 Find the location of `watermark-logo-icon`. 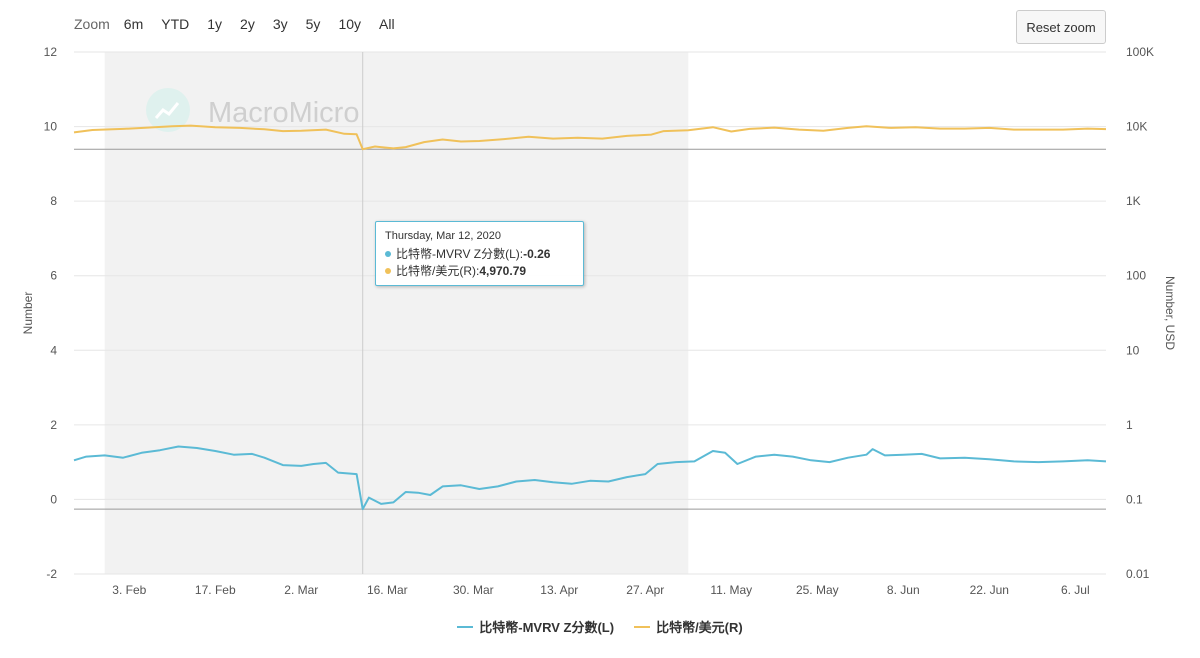

watermark-logo-icon is located at coordinates (168, 110).